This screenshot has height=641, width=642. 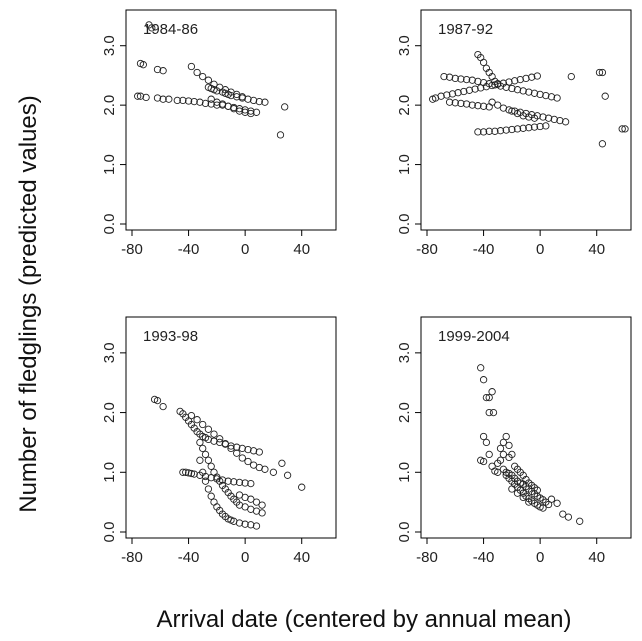 I want to click on y-axis-title: Number of fledglings (predicted values), so click(x=28, y=304).